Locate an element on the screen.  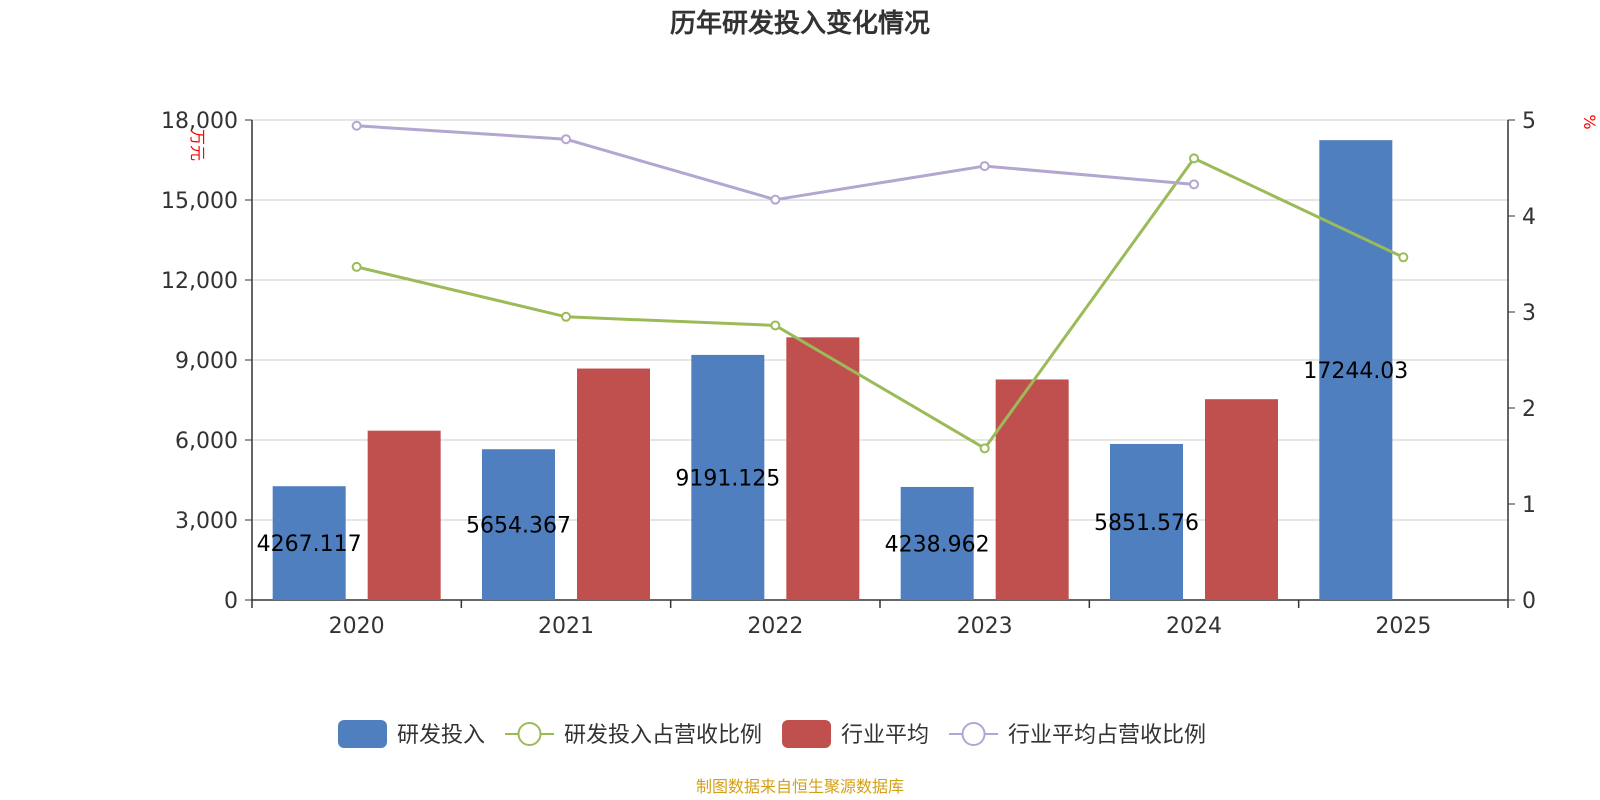
bar-data-label: 17244.03 is located at coordinates (1355, 371).